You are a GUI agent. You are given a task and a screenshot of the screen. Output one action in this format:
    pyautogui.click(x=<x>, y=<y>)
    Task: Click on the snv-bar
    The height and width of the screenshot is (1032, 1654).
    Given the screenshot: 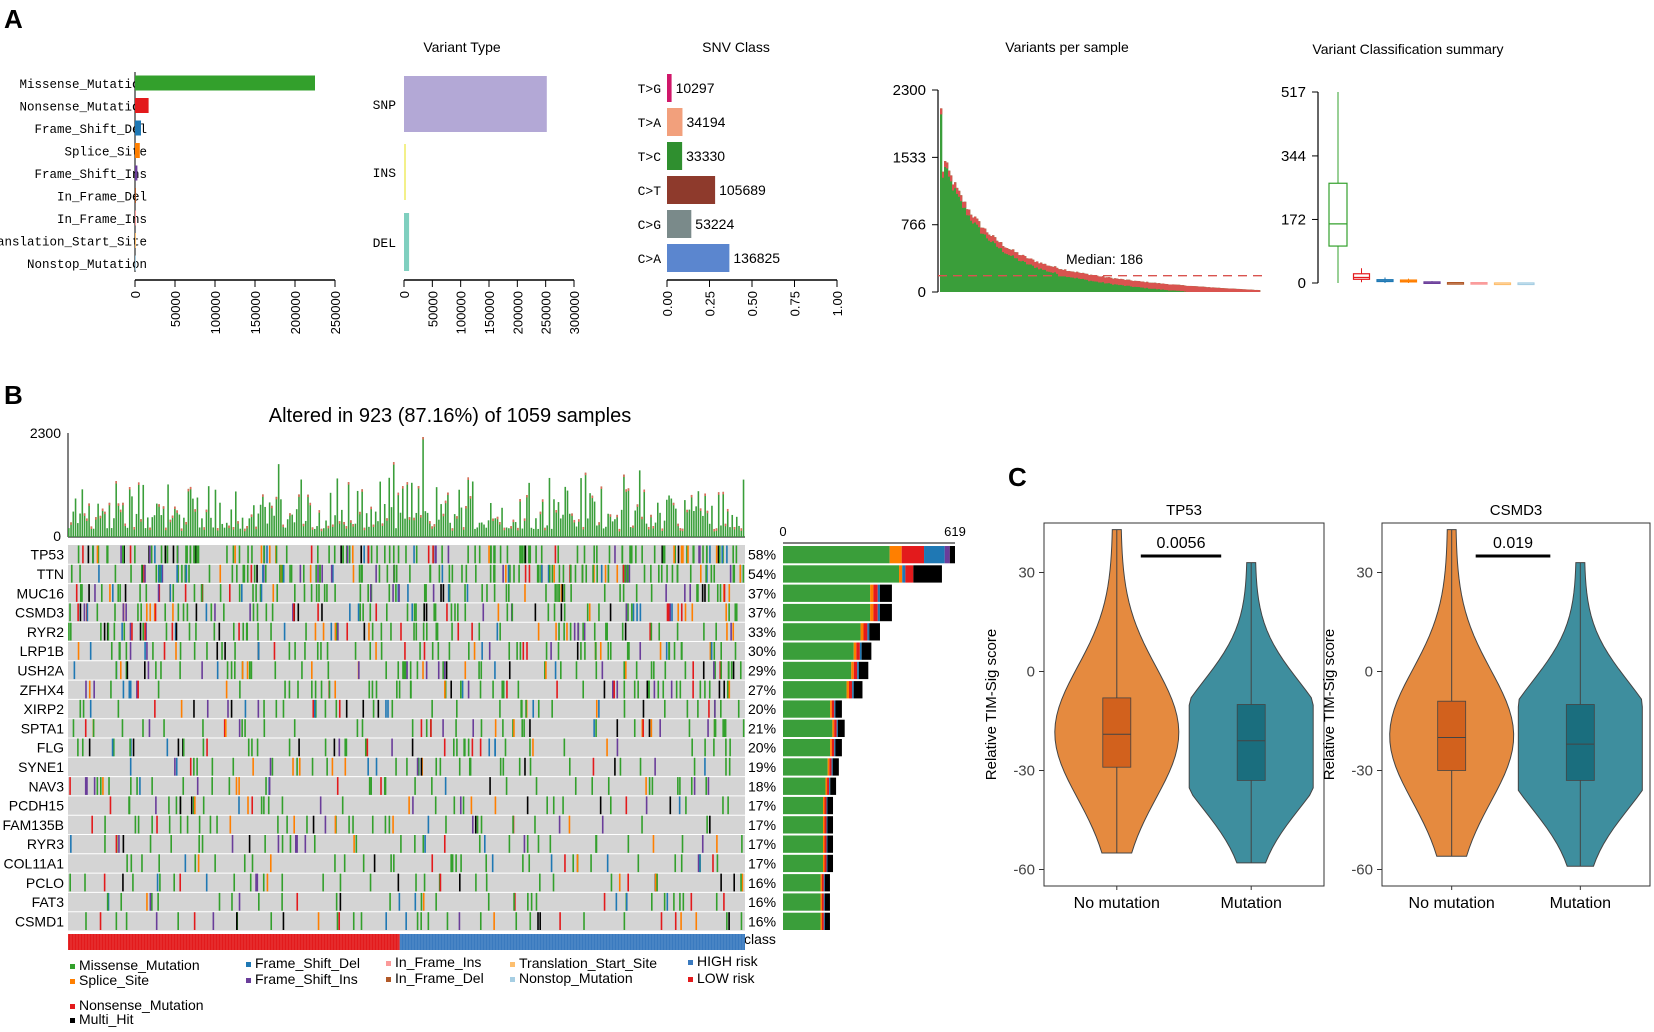 What is the action you would take?
    pyautogui.click(x=675, y=122)
    